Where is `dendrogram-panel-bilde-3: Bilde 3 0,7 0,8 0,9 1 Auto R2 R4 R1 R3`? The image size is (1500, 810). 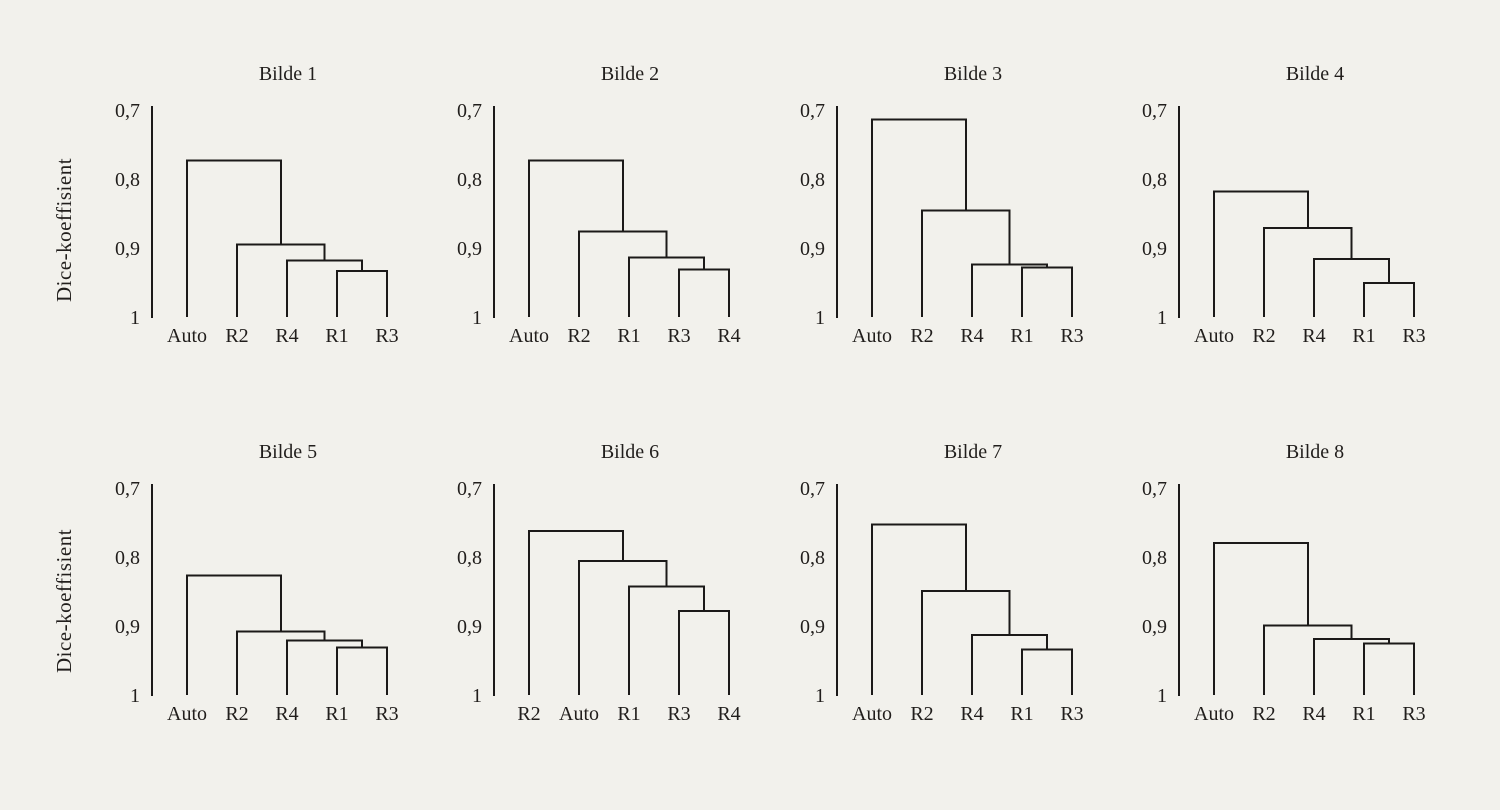
dendrogram-panel-bilde-3: Bilde 3 0,7 0,8 0,9 1 Auto R2 R4 R1 R3 is located at coordinates (917, 205).